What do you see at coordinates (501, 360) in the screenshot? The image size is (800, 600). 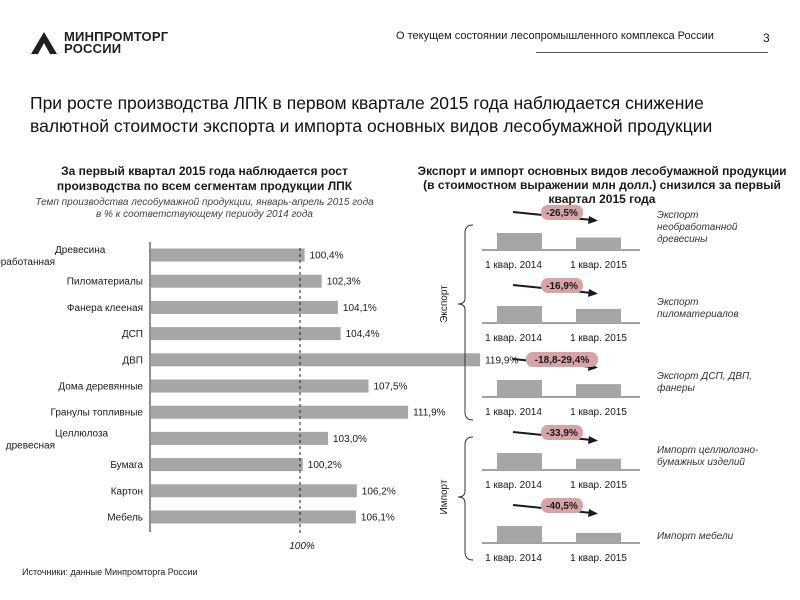 I see `value-label: 119,9%` at bounding box center [501, 360].